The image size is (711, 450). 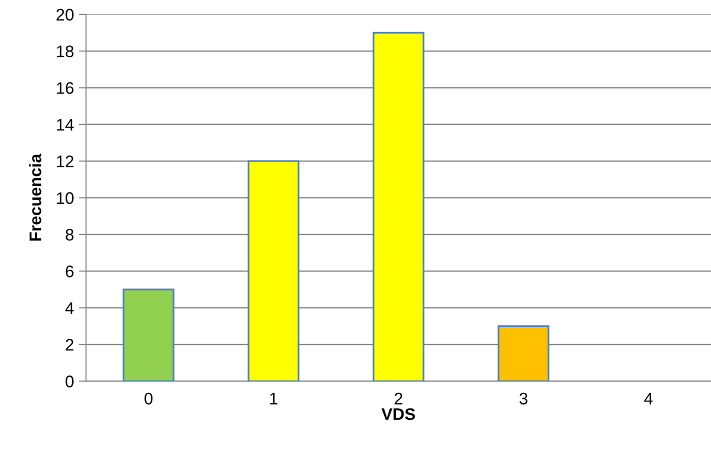 What do you see at coordinates (69, 308) in the screenshot?
I see `y-tick-label: 4` at bounding box center [69, 308].